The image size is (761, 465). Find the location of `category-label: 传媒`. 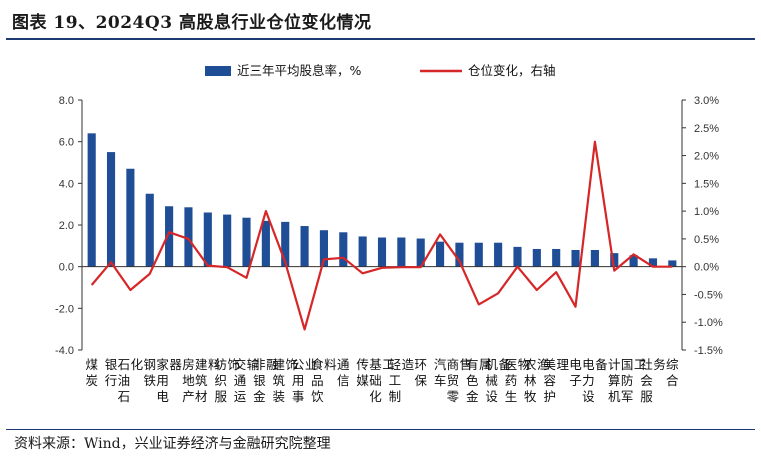

category-label: 传媒 is located at coordinates (362, 372).